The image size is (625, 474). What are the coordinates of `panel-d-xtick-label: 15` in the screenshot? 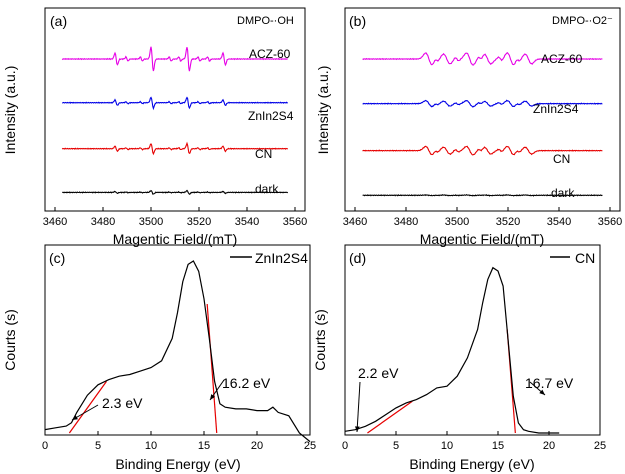 It's located at (498, 446).